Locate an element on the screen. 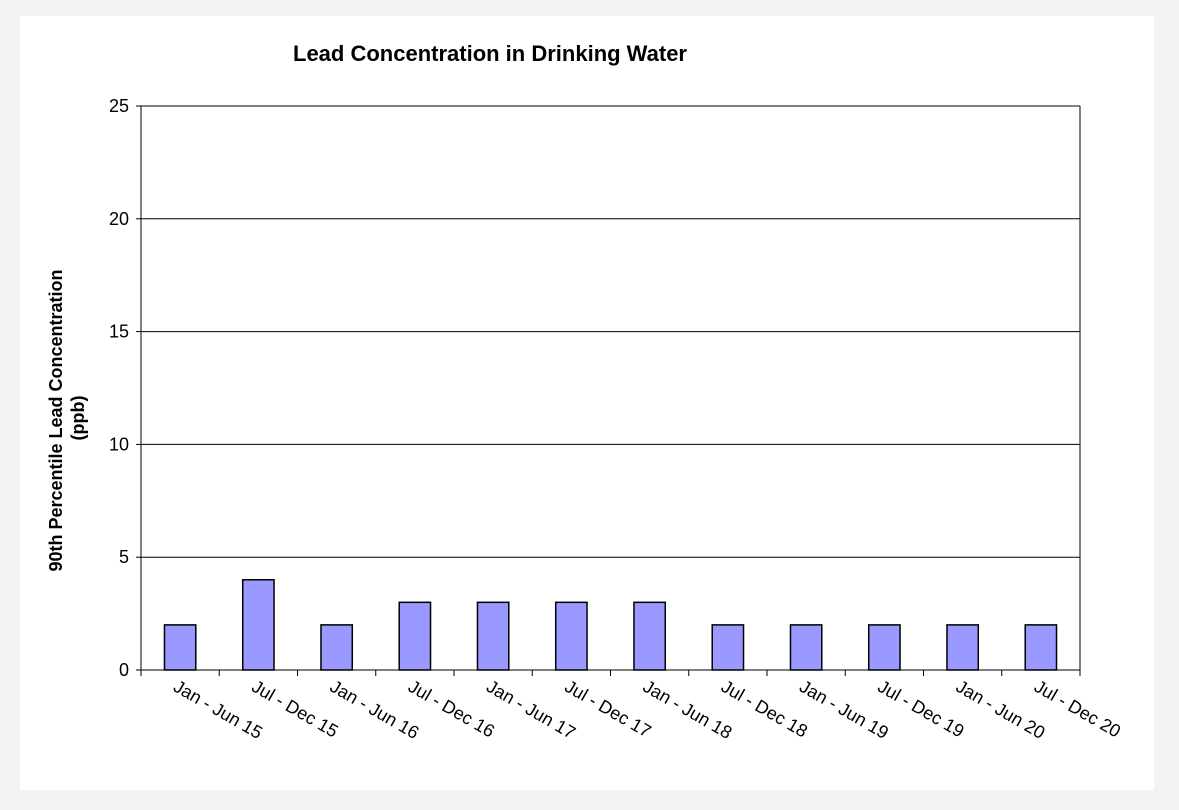 This screenshot has width=1179, height=810. y-tick-label: 10 is located at coordinates (119, 444).